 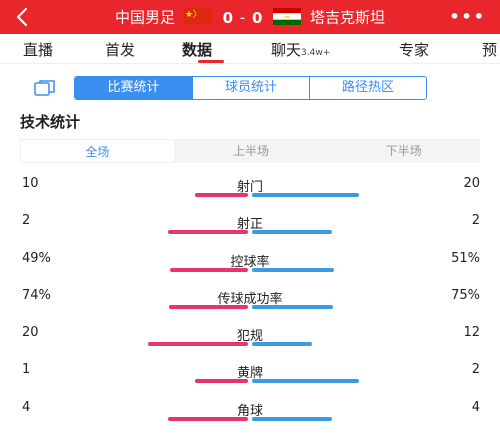 What do you see at coordinates (26, 369) in the screenshot?
I see `home-stat-value: 1` at bounding box center [26, 369].